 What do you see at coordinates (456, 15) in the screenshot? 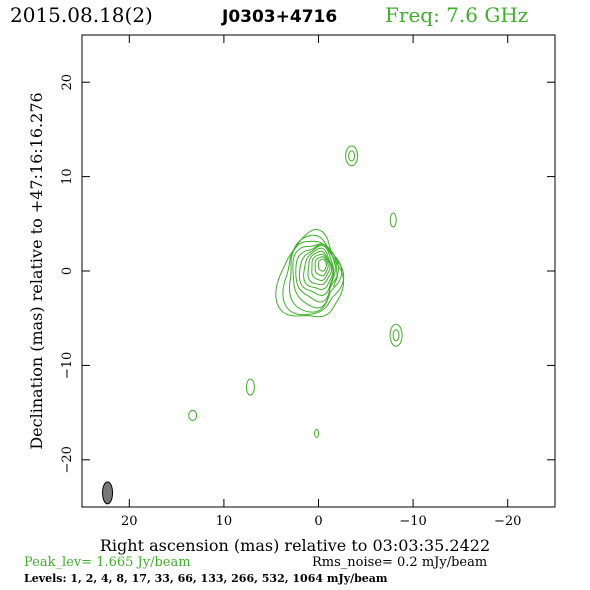
I see `frequency-label: Freq: 7.6 GHz` at bounding box center [456, 15].